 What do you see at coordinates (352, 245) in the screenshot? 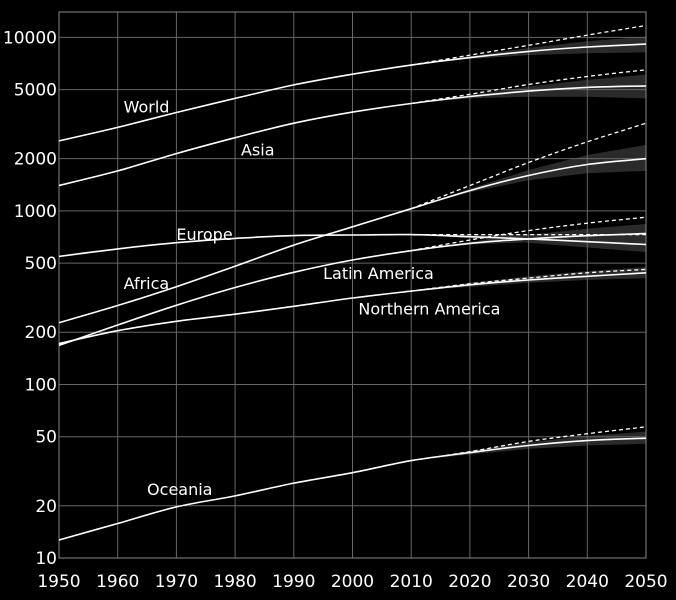
I see `europe-series-line` at bounding box center [352, 245].